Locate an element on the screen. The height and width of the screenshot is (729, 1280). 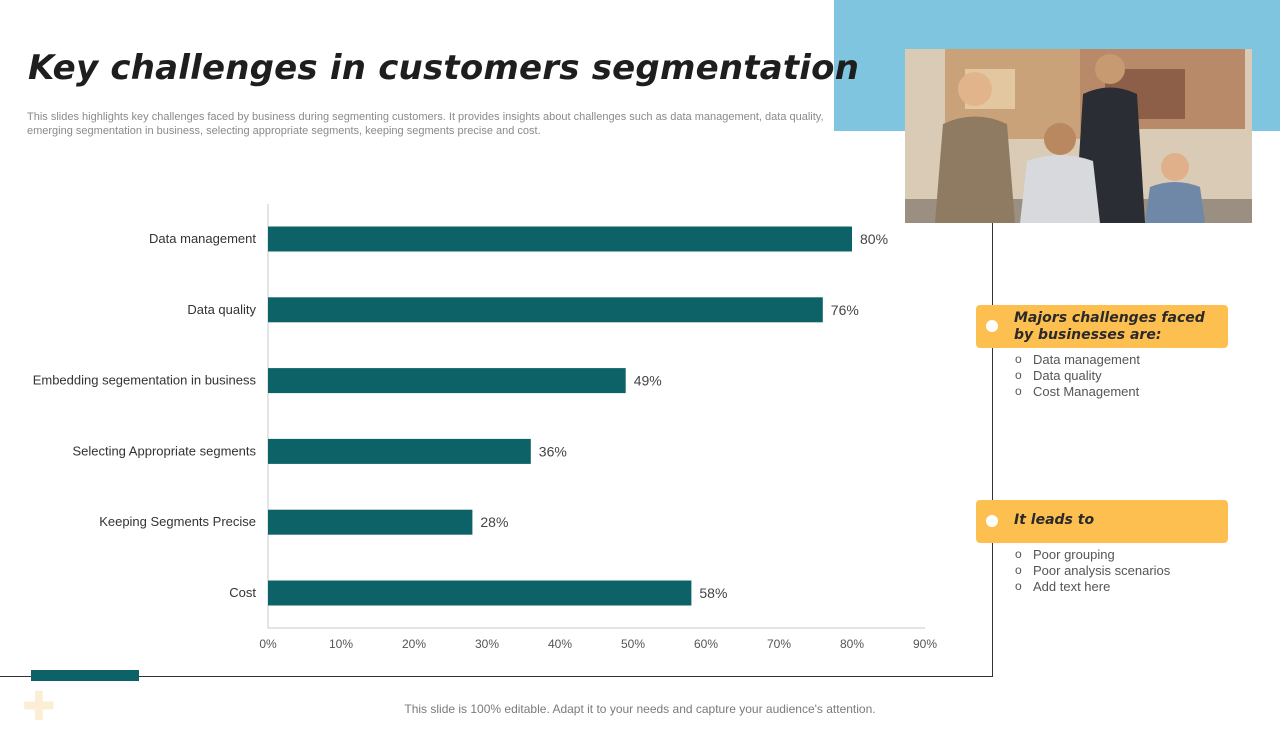
category-label: Selecting Appropriate segments is located at coordinates (164, 450).